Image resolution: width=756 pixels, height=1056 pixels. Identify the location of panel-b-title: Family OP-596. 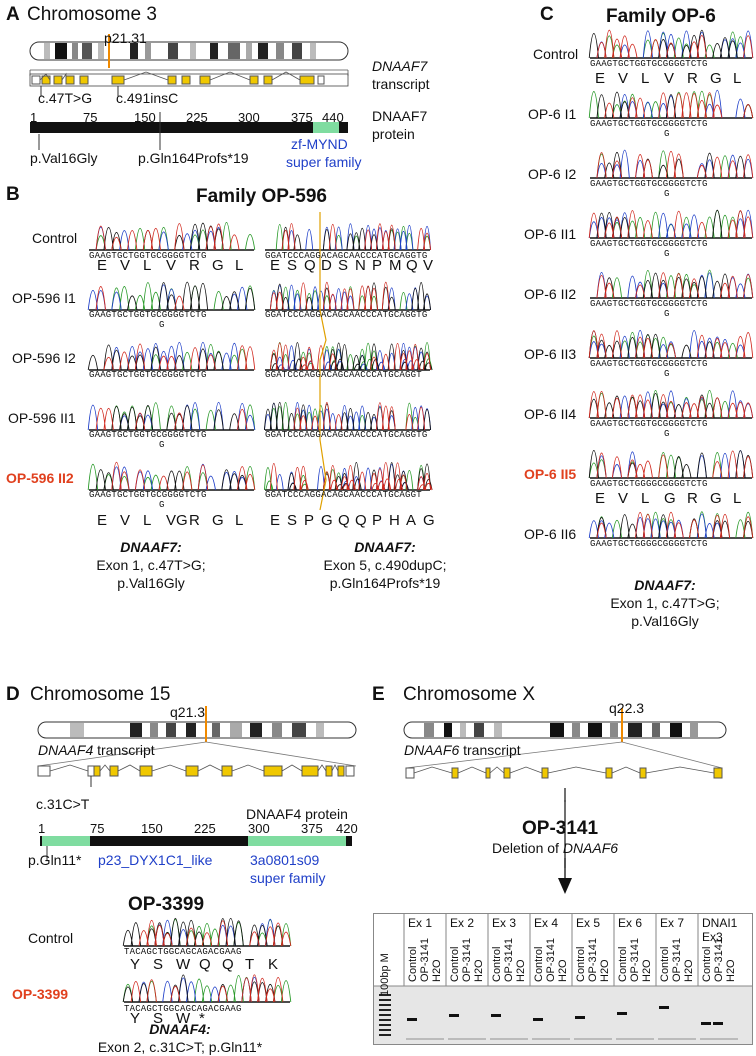
(261, 196).